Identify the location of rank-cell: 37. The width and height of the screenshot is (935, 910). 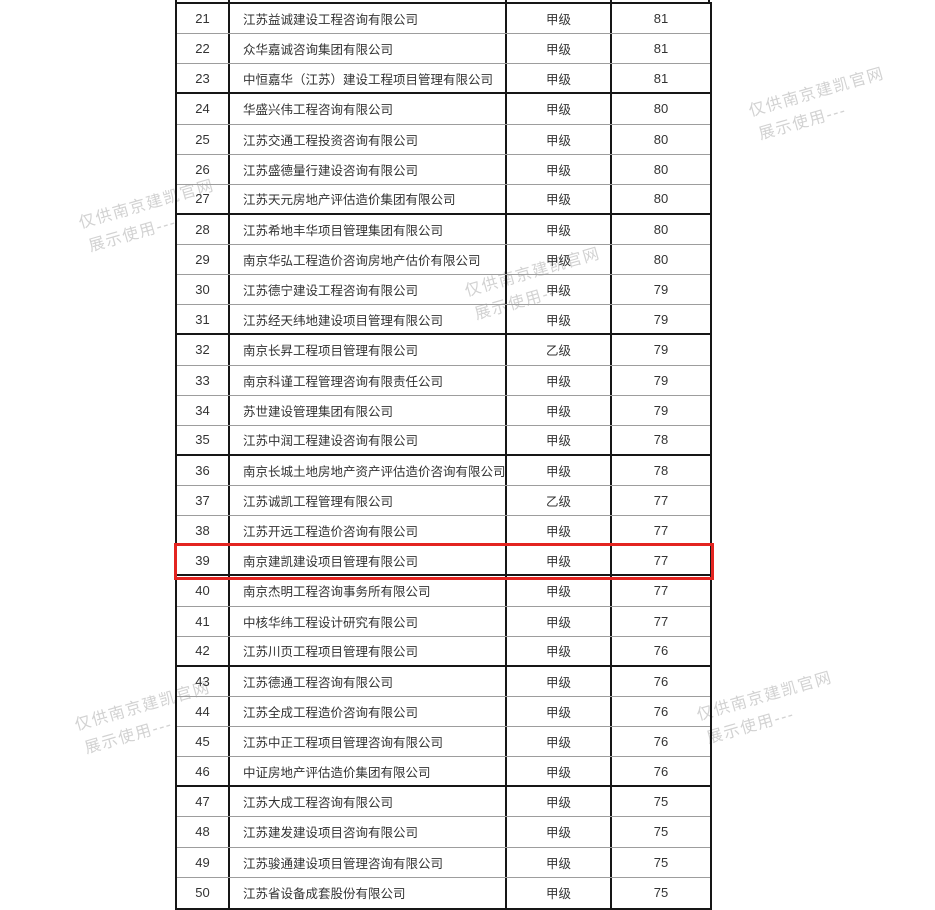
(203, 501).